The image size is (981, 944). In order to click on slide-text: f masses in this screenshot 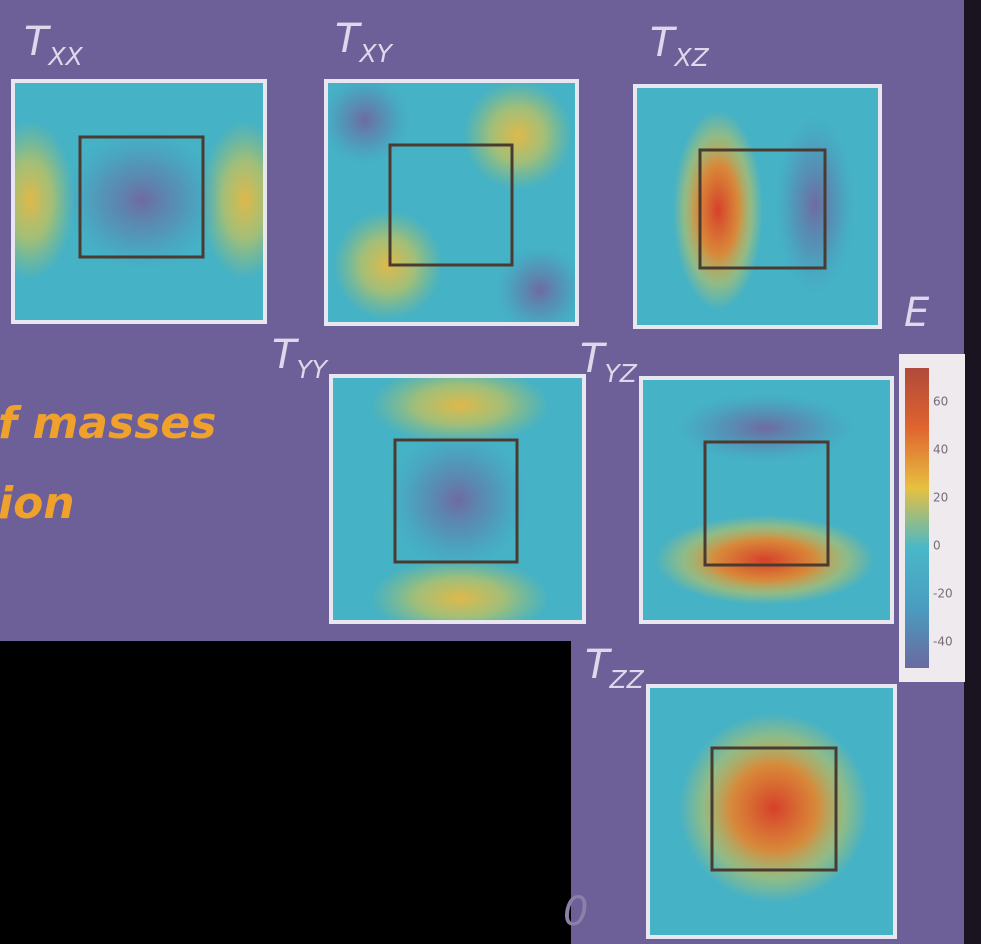, I will do `click(108, 423)`.